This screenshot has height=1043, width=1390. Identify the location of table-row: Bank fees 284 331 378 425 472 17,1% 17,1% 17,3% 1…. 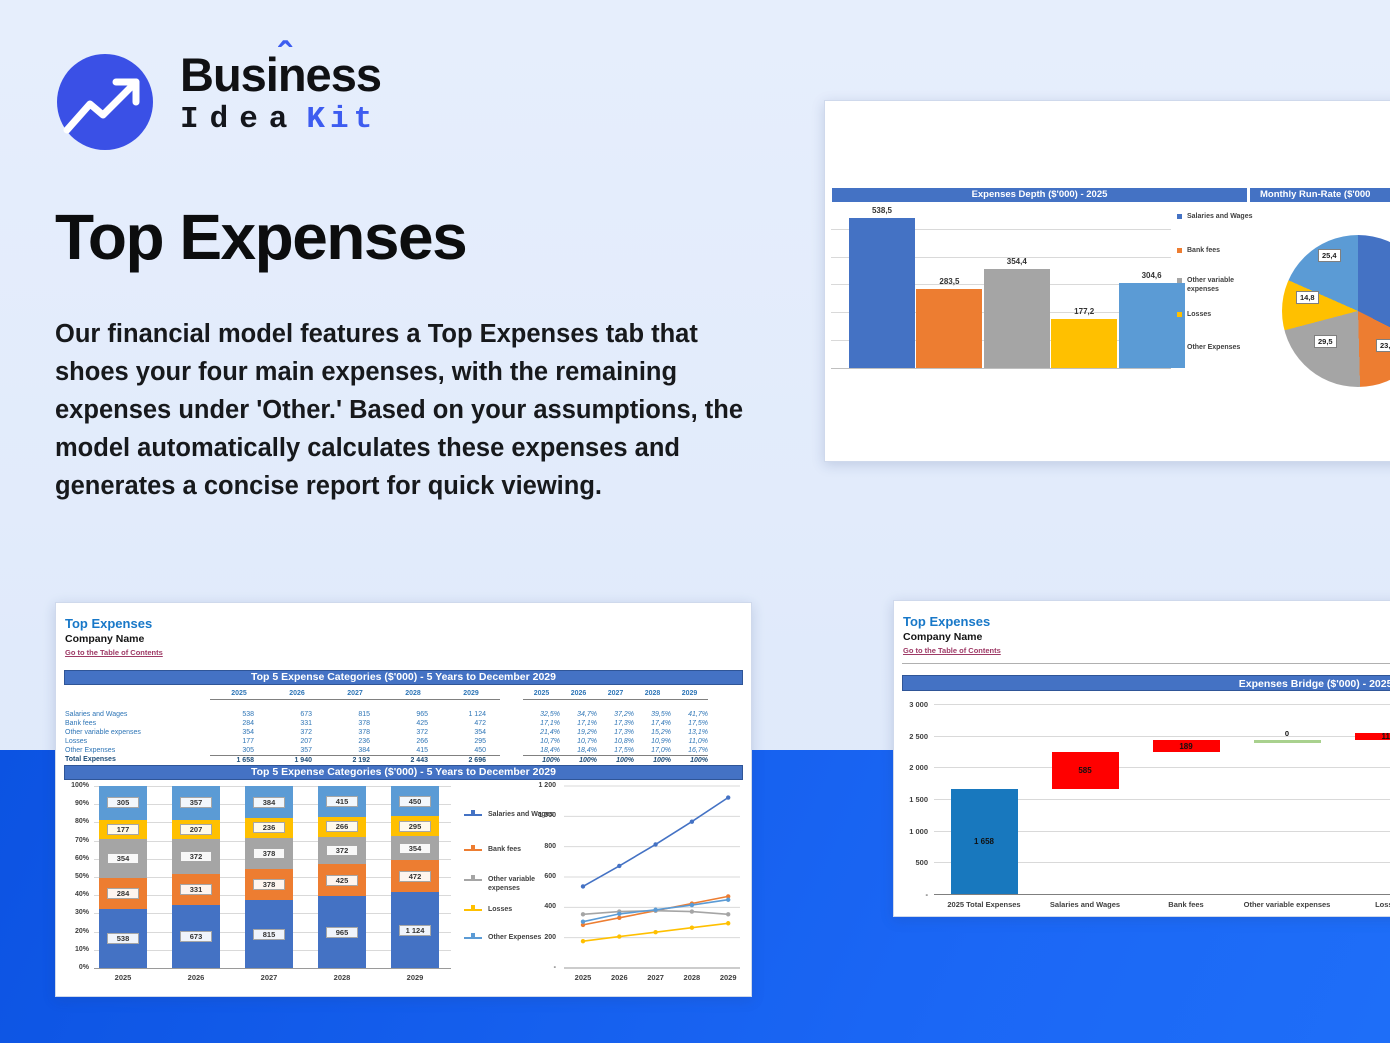
(403, 723).